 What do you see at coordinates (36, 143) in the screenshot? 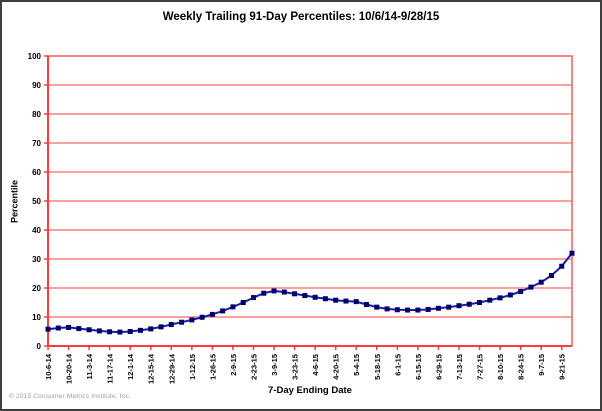
I see `y-tick-label: 70` at bounding box center [36, 143].